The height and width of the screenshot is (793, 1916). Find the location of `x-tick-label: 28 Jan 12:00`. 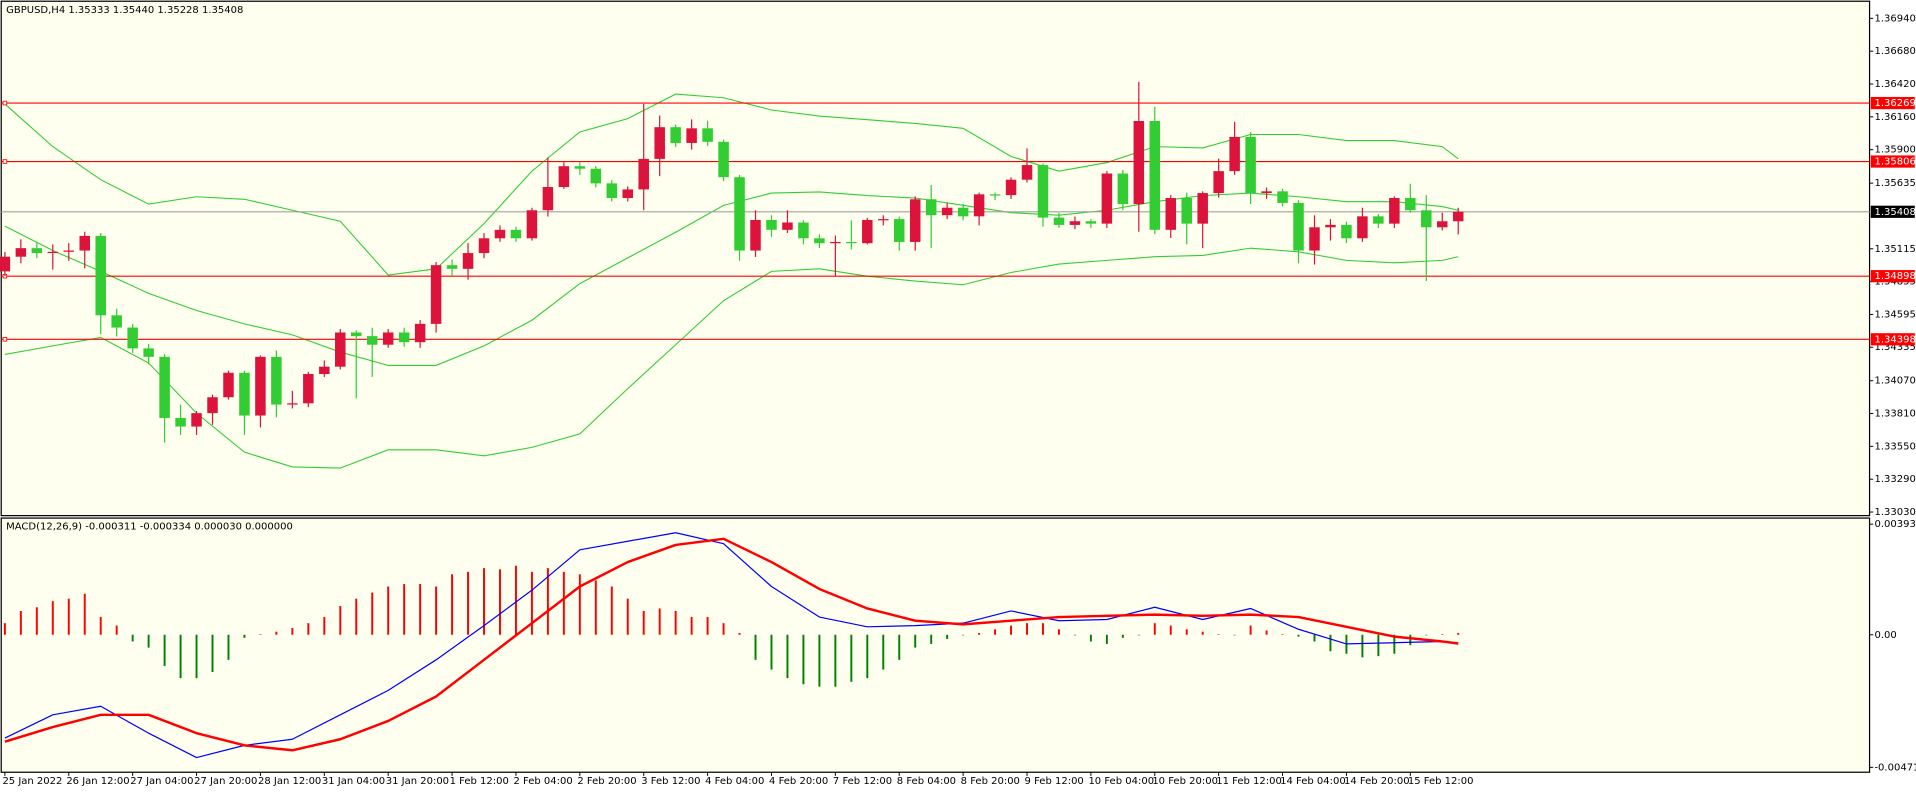

x-tick-label: 28 Jan 12:00 is located at coordinates (289, 781).